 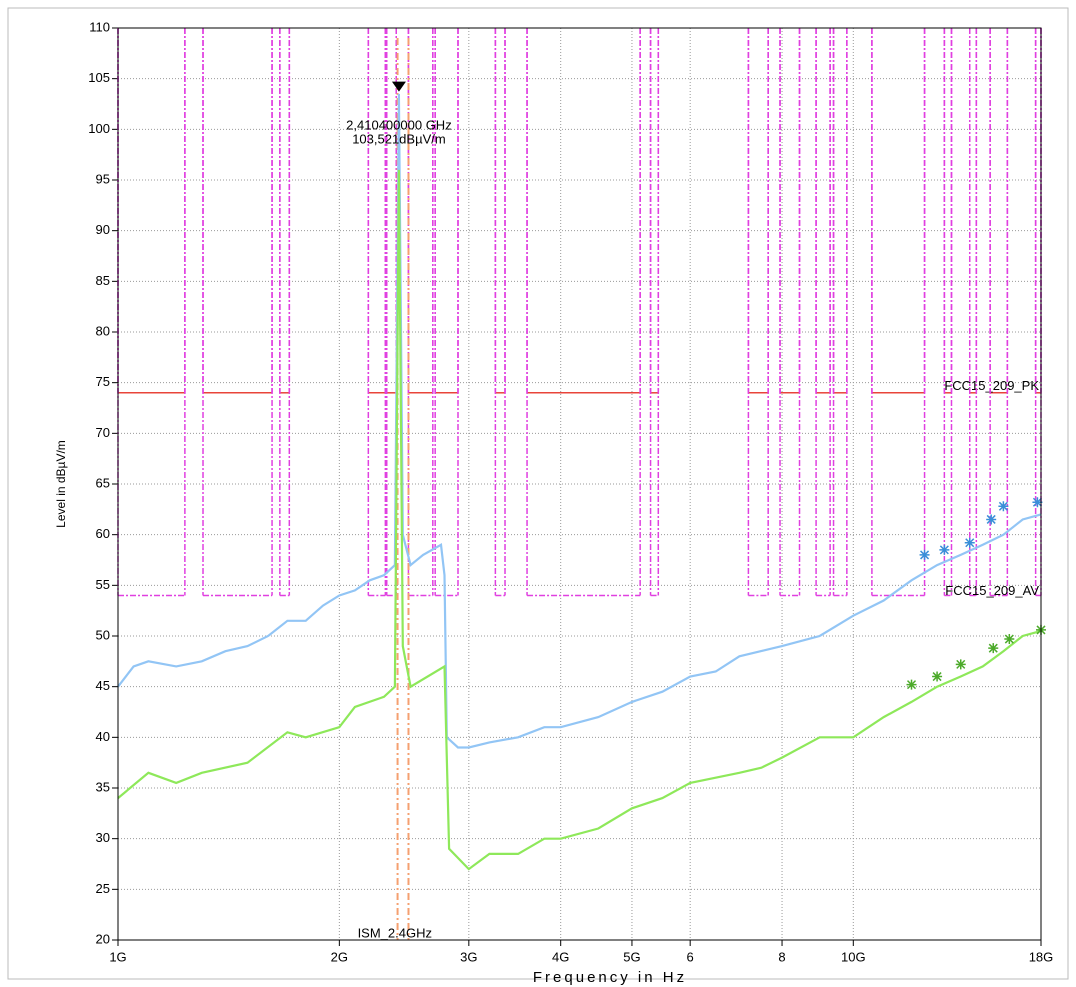 I want to click on y-tick-label: 25, so click(x=103, y=888).